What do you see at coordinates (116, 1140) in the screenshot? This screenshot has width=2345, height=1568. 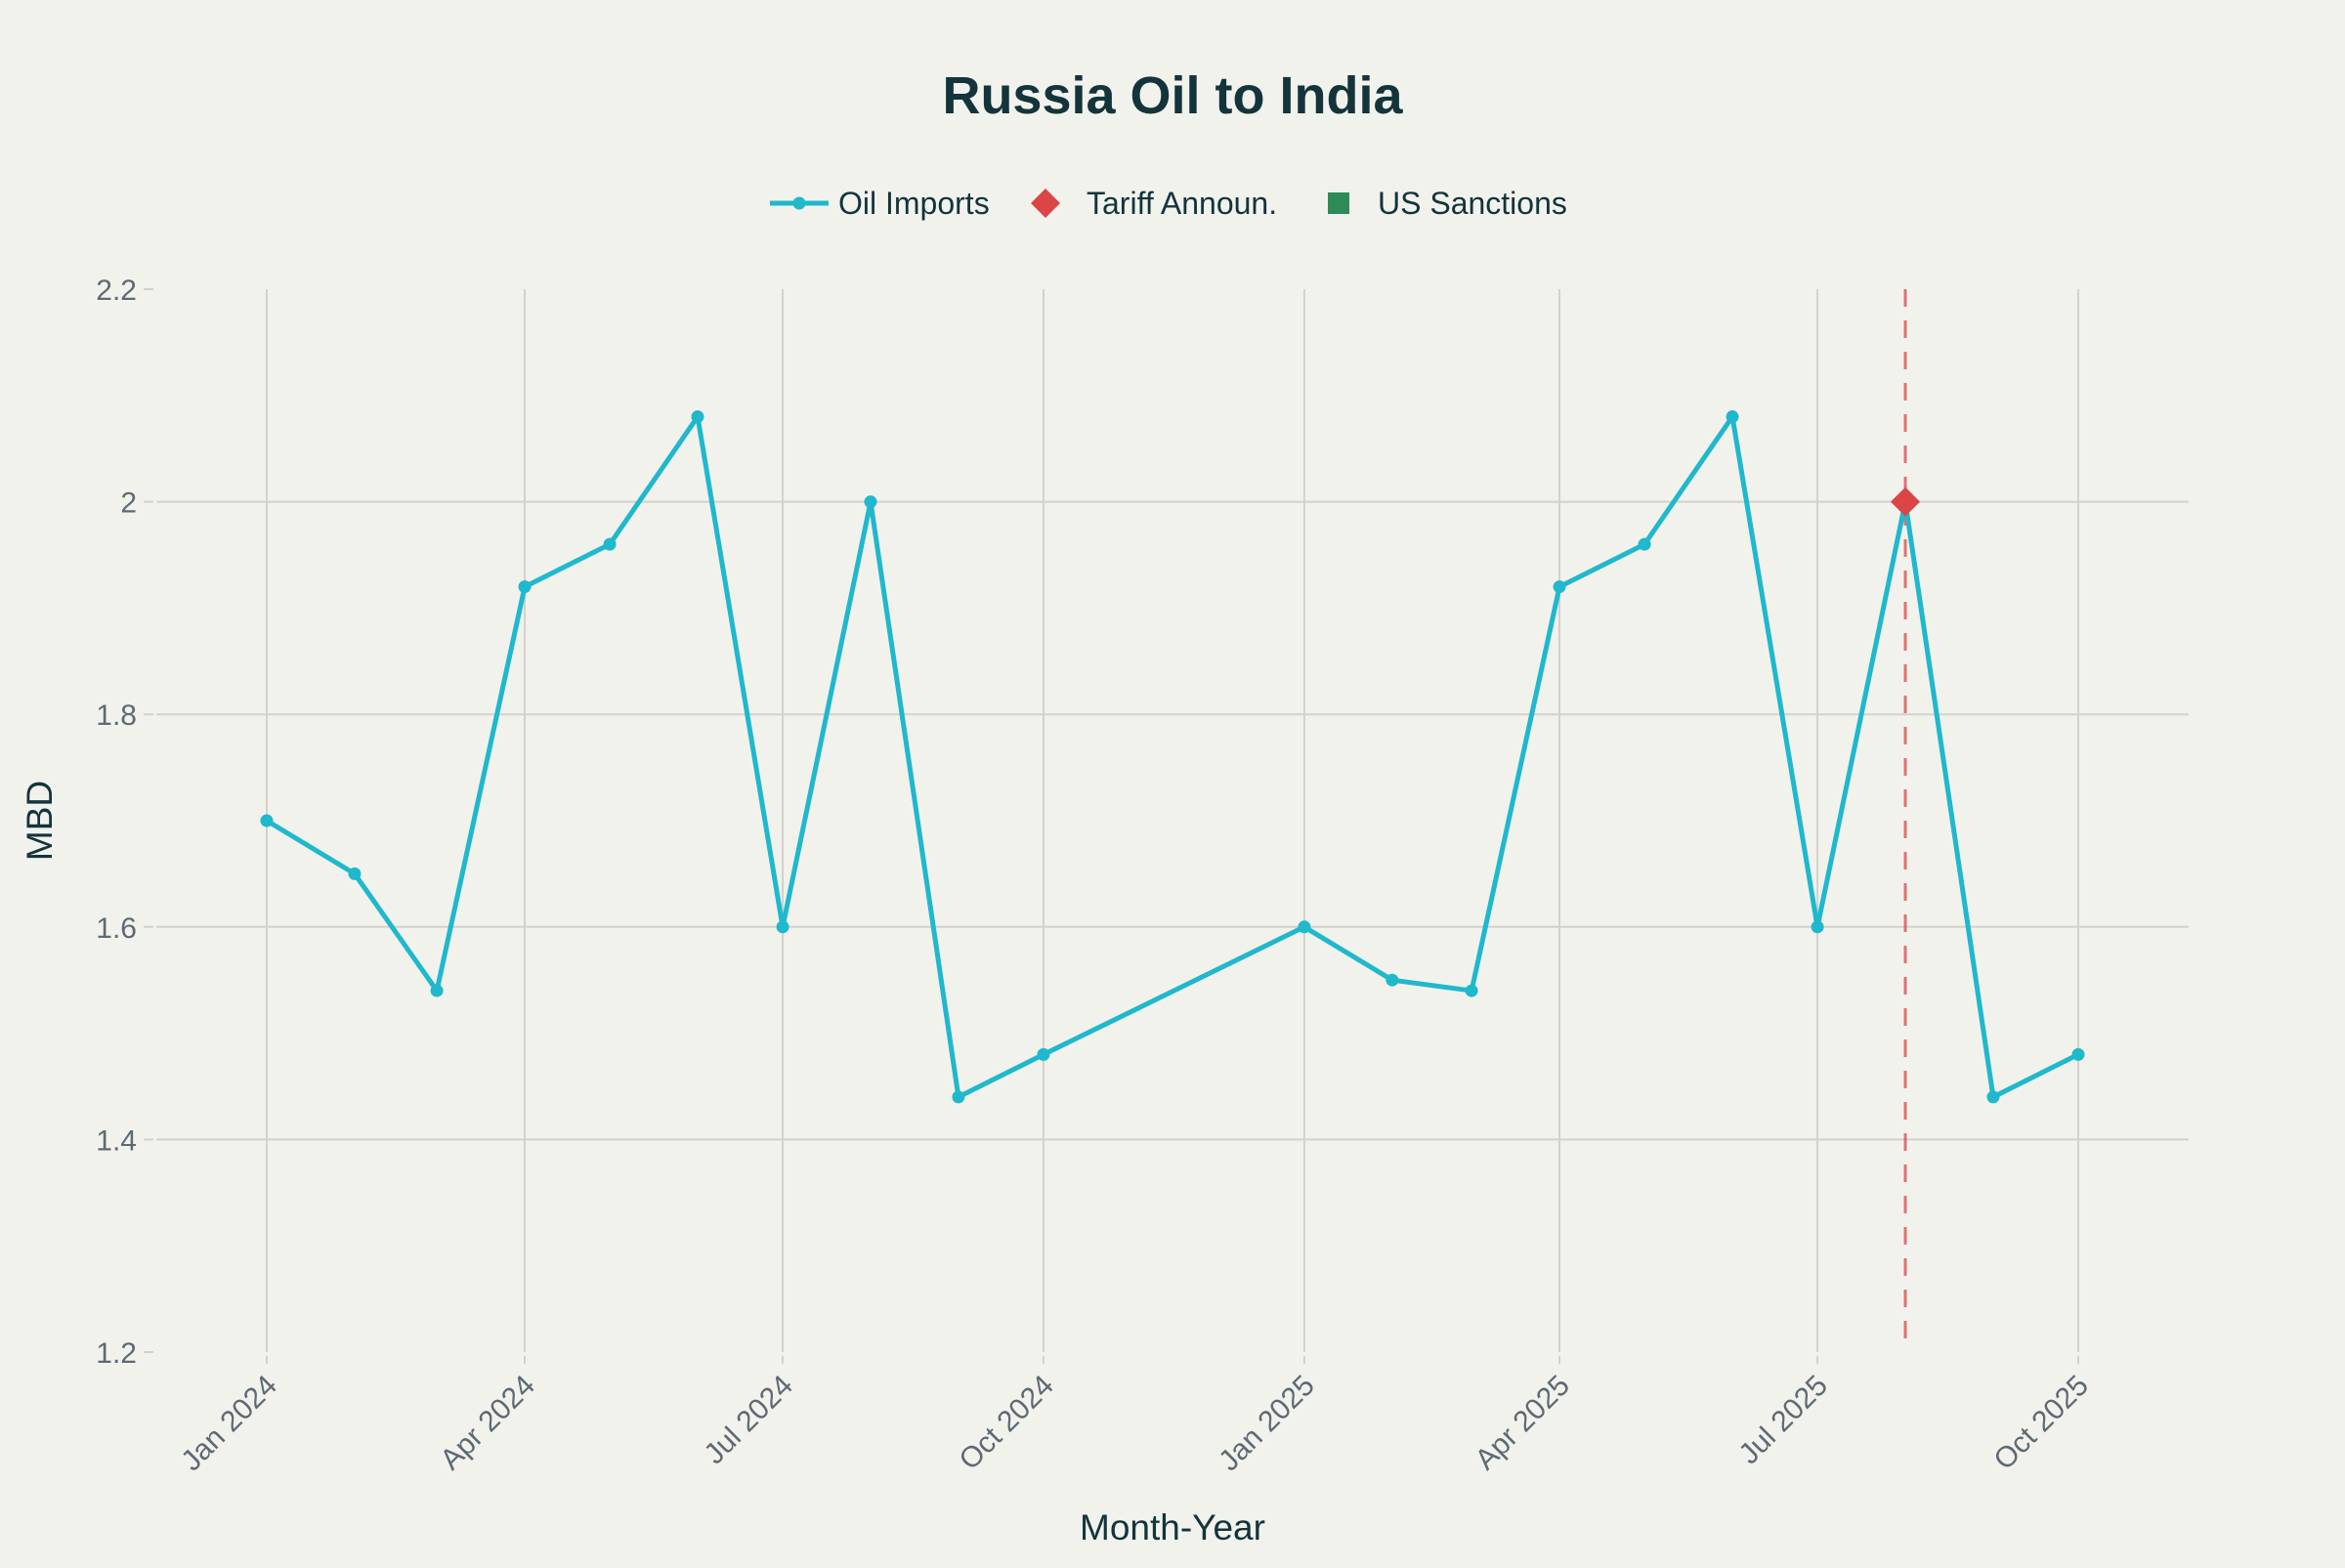 I see `y-tick-label: 1.4` at bounding box center [116, 1140].